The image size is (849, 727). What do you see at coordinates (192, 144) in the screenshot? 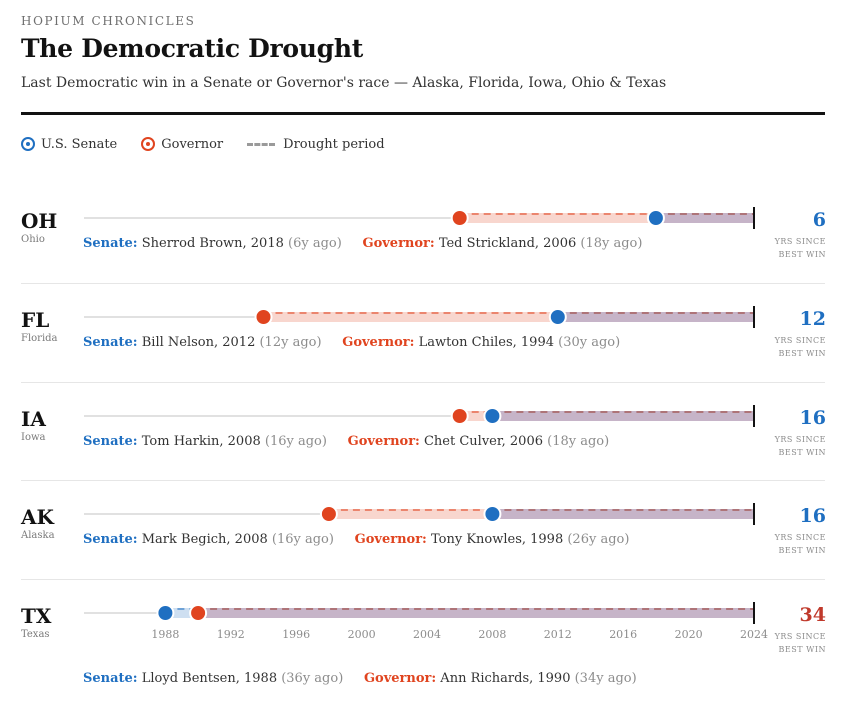
I see `legend-governor-label: Governor` at bounding box center [192, 144].